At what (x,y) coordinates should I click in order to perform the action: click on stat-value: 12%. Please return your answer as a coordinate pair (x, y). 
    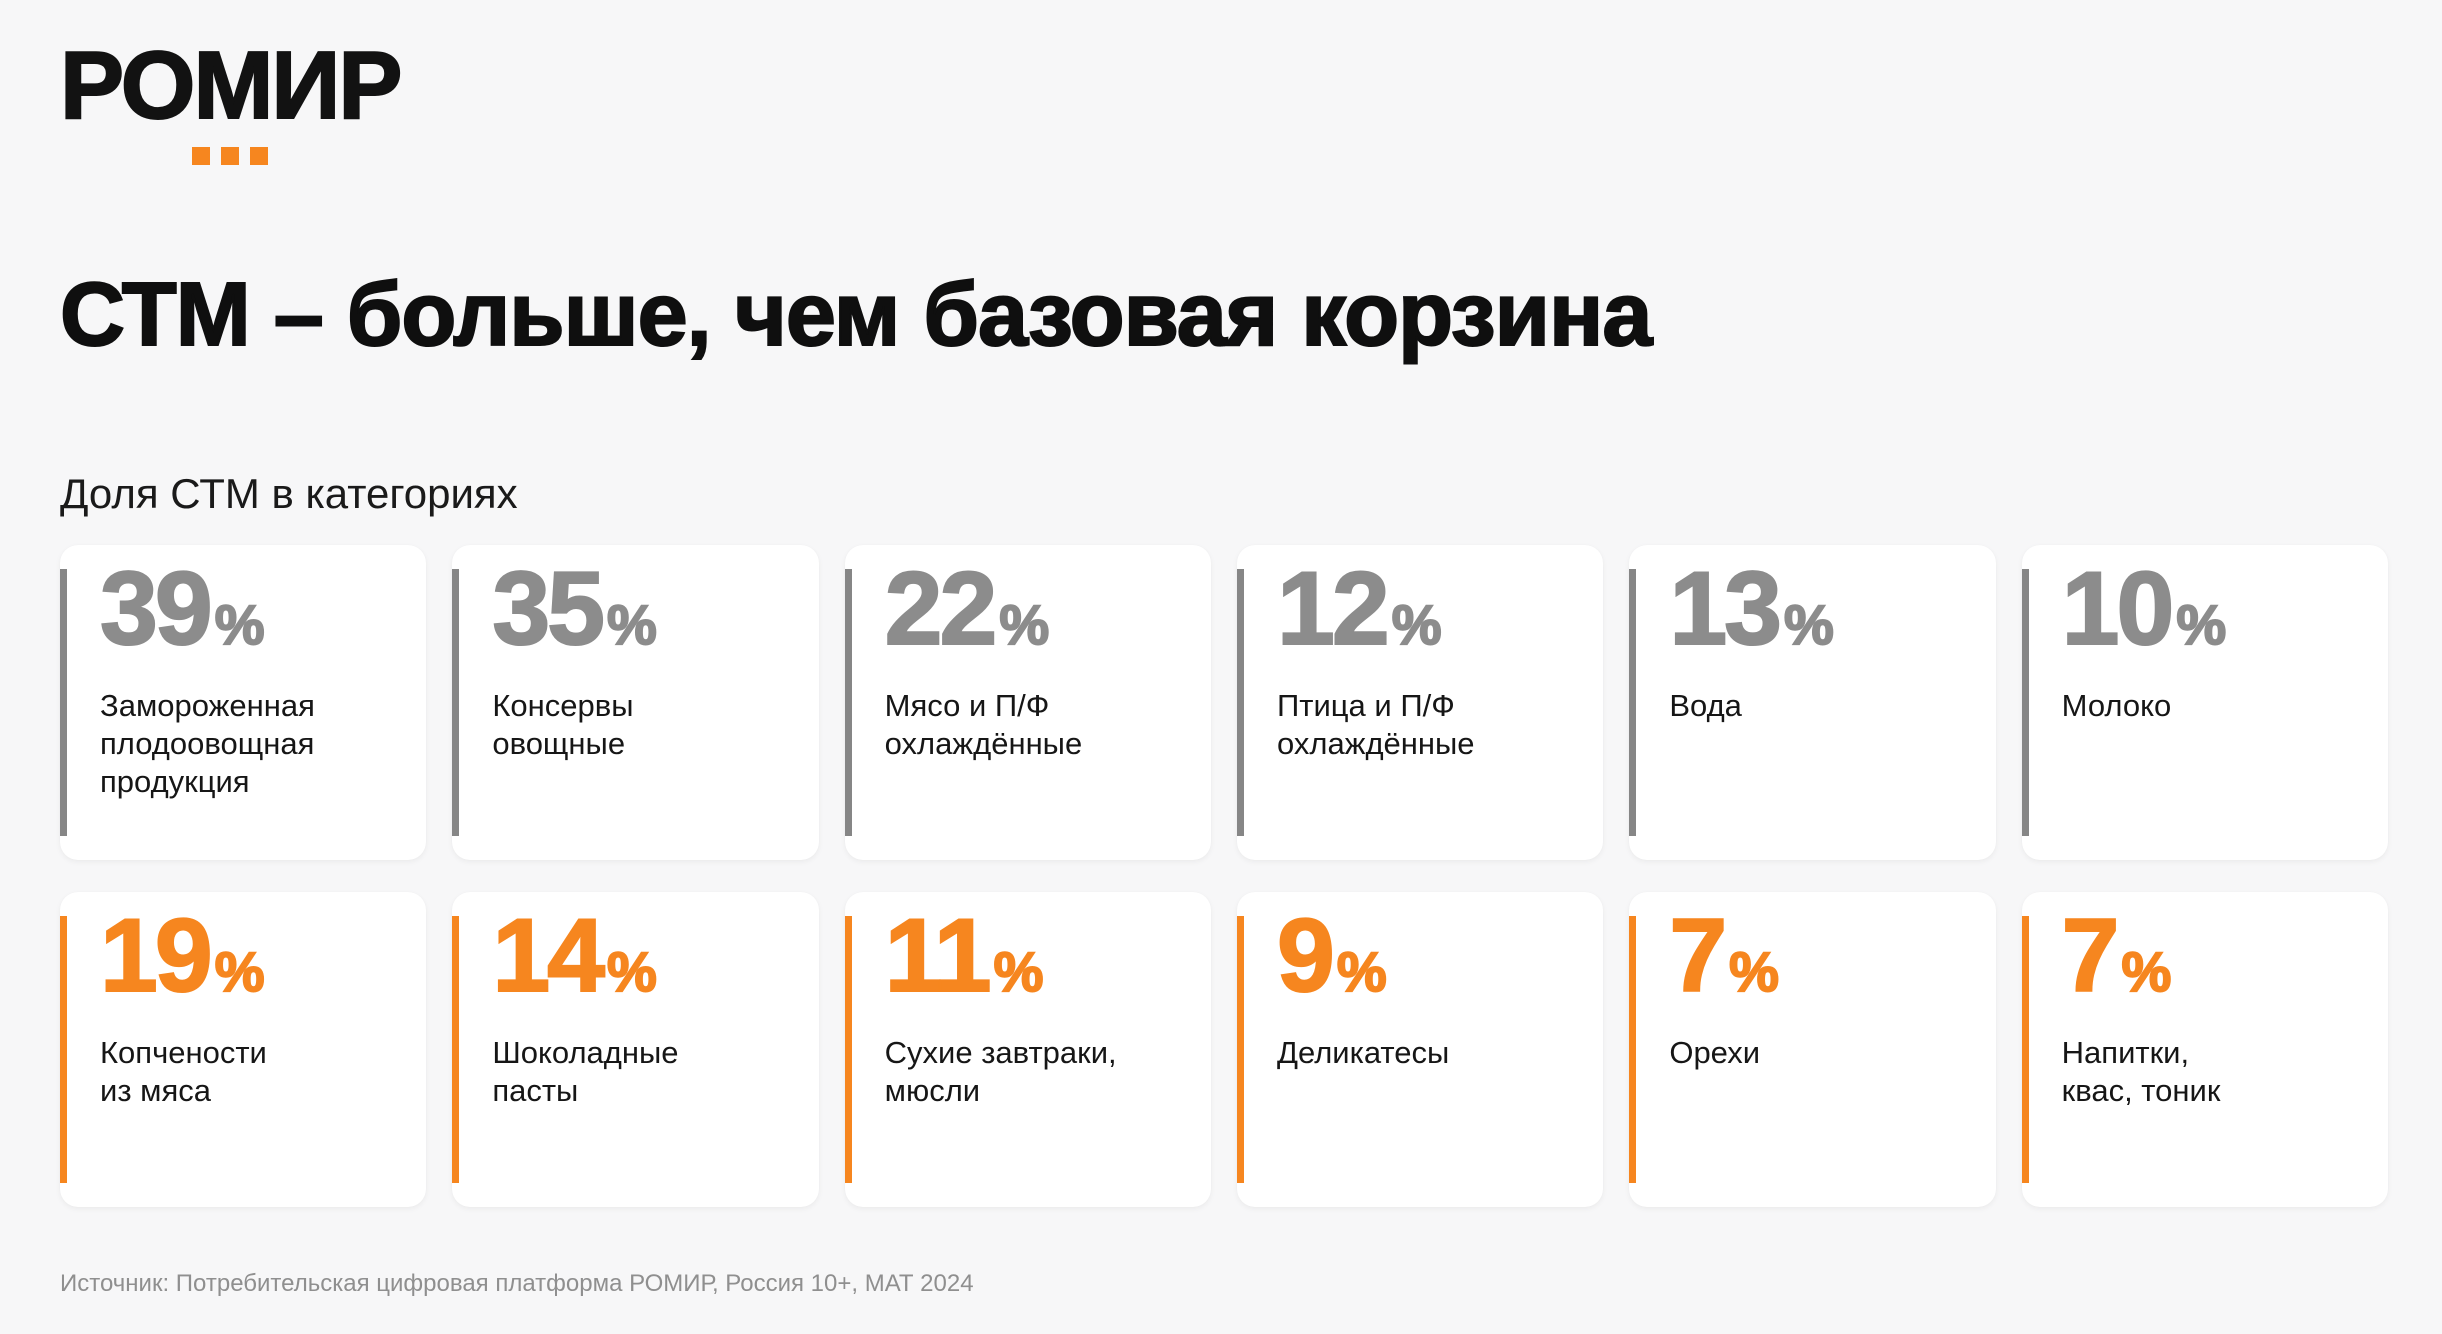
    Looking at the image, I should click on (1427, 609).